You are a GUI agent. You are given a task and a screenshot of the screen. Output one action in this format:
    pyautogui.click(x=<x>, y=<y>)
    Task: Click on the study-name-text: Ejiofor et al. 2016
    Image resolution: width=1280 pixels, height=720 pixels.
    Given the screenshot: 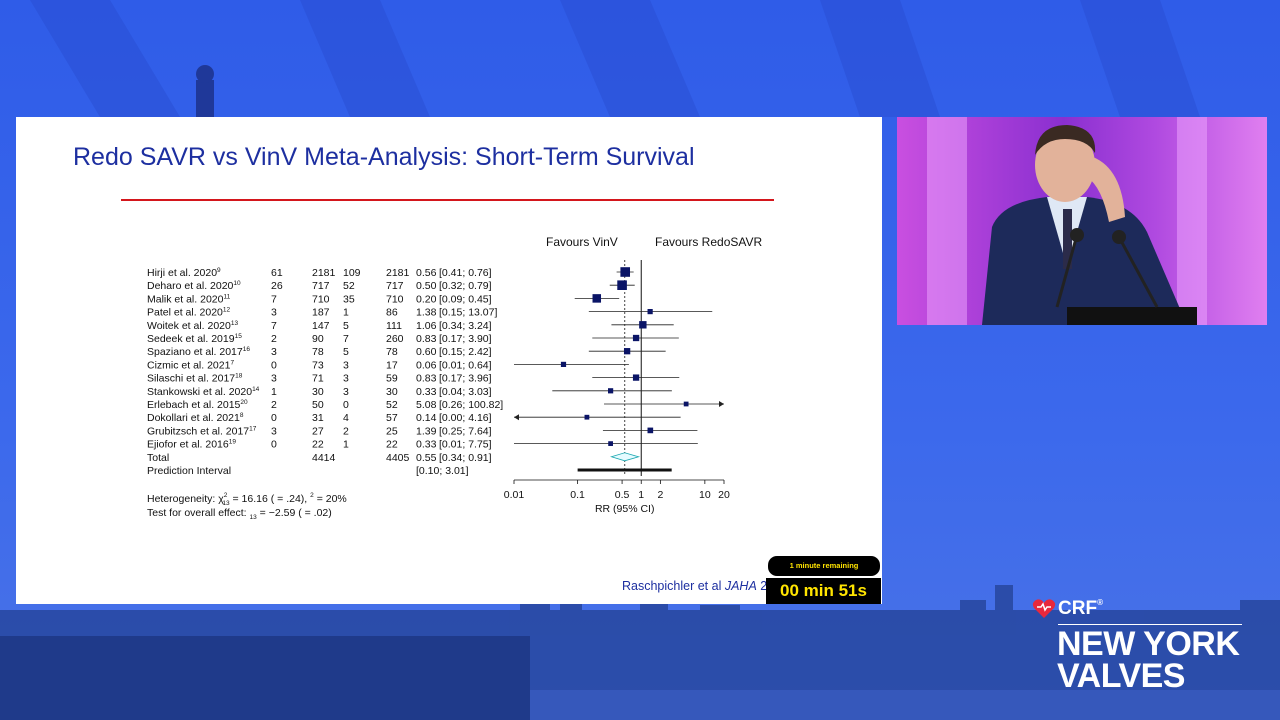 What is the action you would take?
    pyautogui.click(x=188, y=445)
    